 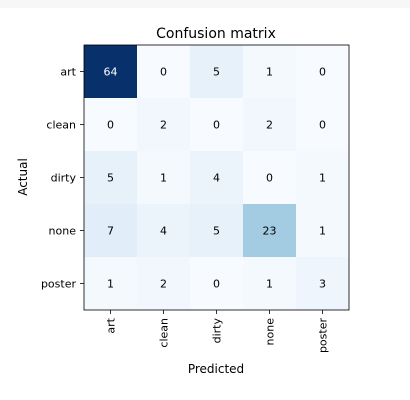 I want to click on heatmap-cell-poster-poster, so click(x=323, y=284).